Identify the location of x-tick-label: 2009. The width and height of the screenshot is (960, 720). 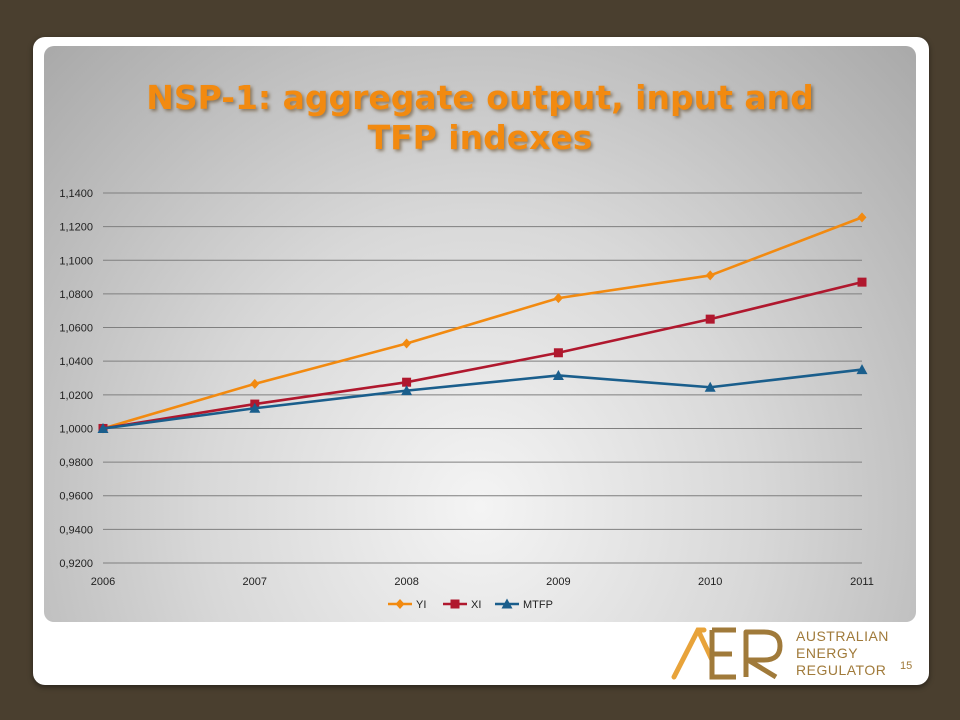
(558, 582).